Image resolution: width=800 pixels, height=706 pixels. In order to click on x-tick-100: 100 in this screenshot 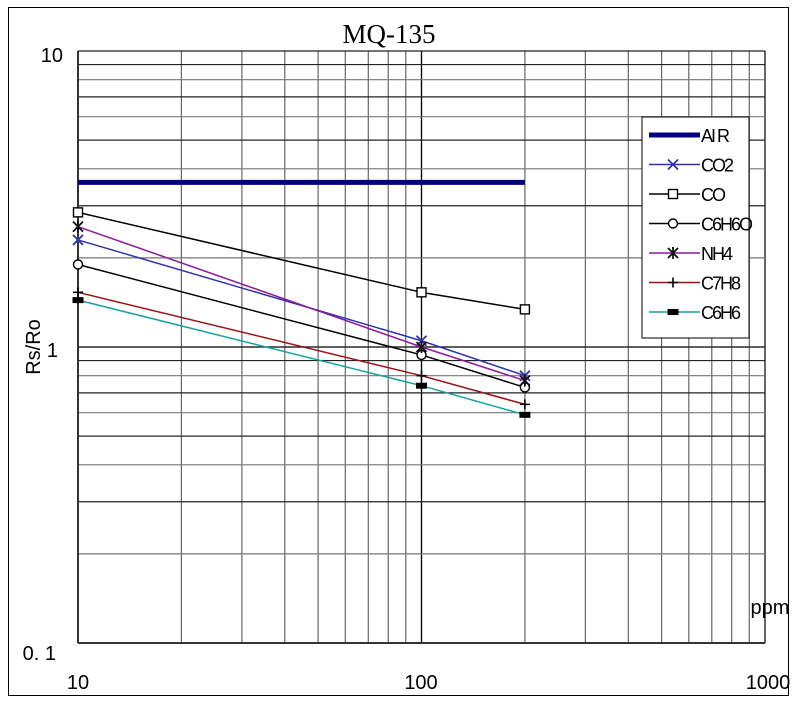, I will do `click(420, 683)`.